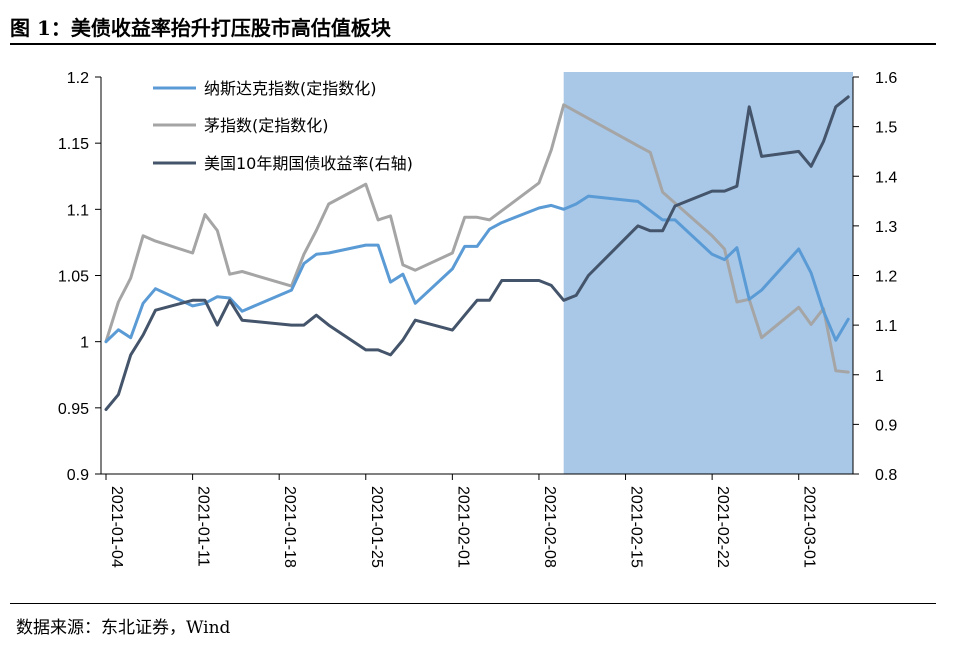  What do you see at coordinates (203, 526) in the screenshot?
I see `x-tick-label: 2021-01-11` at bounding box center [203, 526].